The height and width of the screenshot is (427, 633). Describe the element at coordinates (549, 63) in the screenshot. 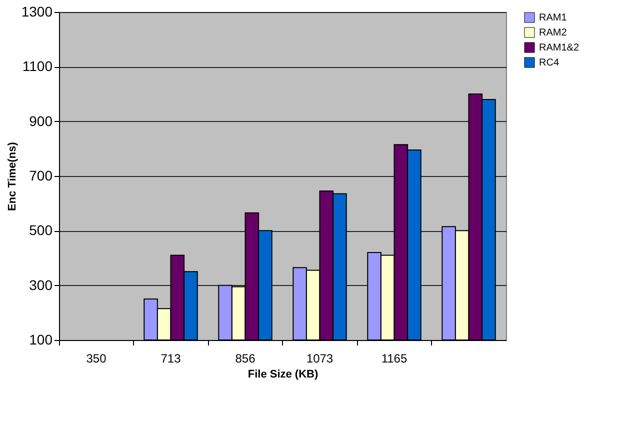

I see `legend-label: RC4` at that location.